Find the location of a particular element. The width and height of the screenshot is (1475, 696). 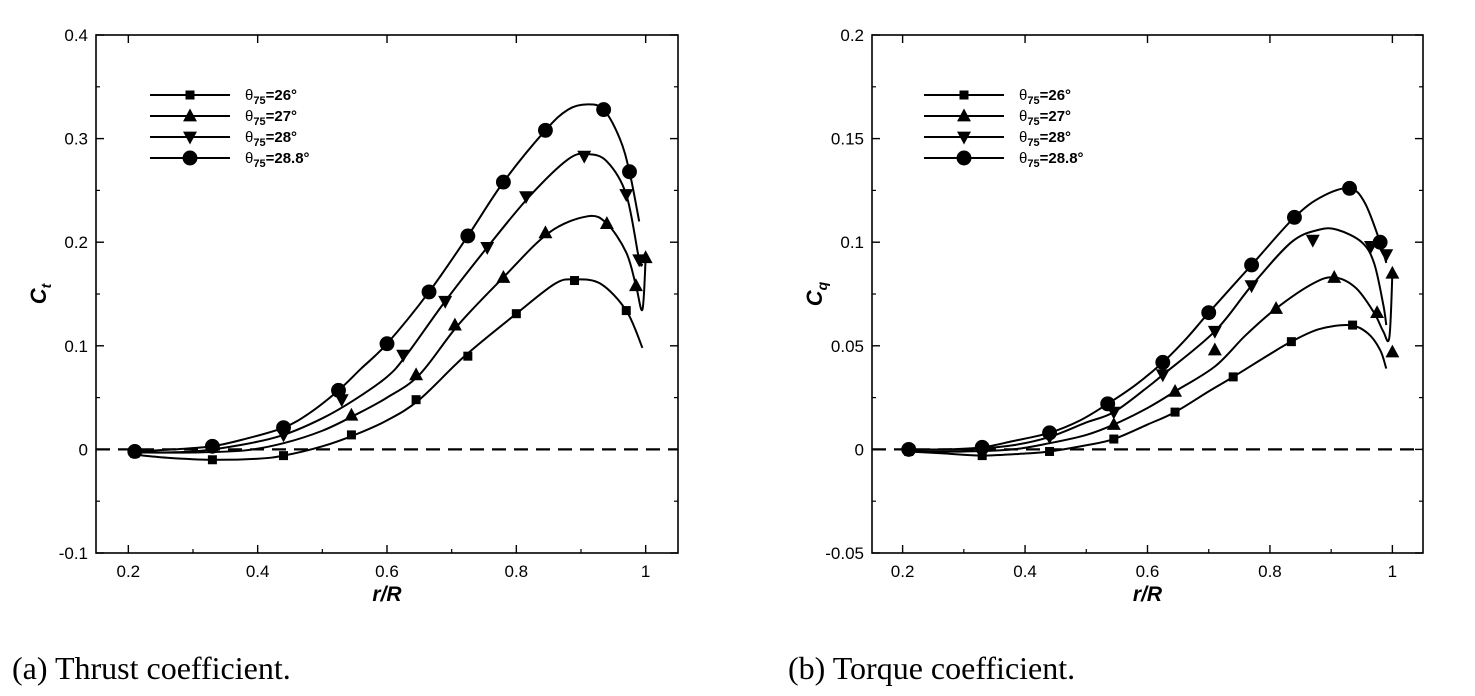

y-axis-label: Ct is located at coordinates (40, 293).